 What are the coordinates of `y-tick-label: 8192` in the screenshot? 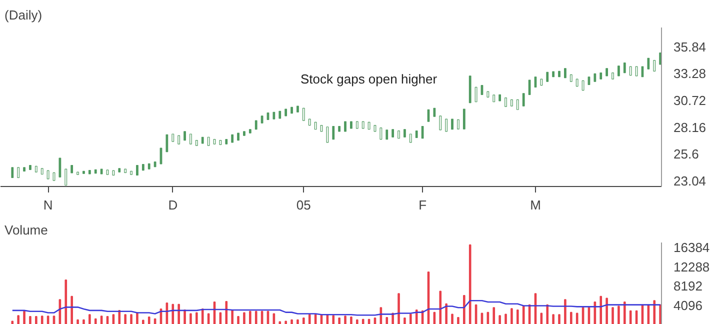 It's located at (688, 286).